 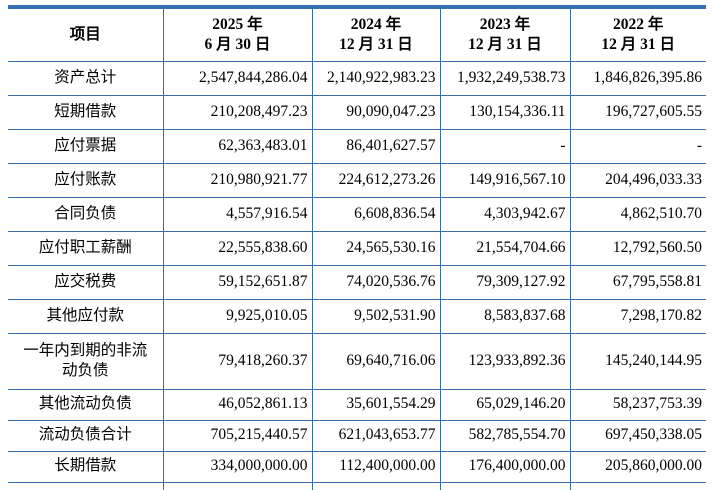 What do you see at coordinates (505, 180) in the screenshot?
I see `row-value: 149,916,567.10` at bounding box center [505, 180].